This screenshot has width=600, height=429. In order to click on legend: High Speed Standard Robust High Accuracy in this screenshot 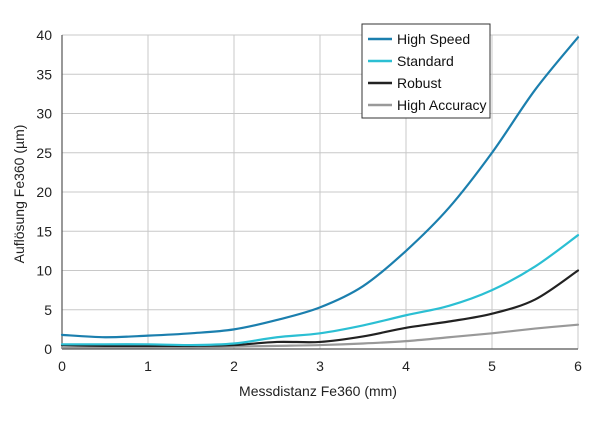, I will do `click(426, 71)`.